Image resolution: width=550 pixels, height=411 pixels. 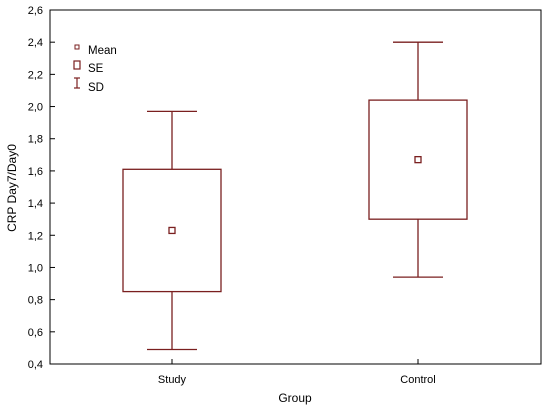 I want to click on y-tick-label: 1,6, so click(x=35, y=172).